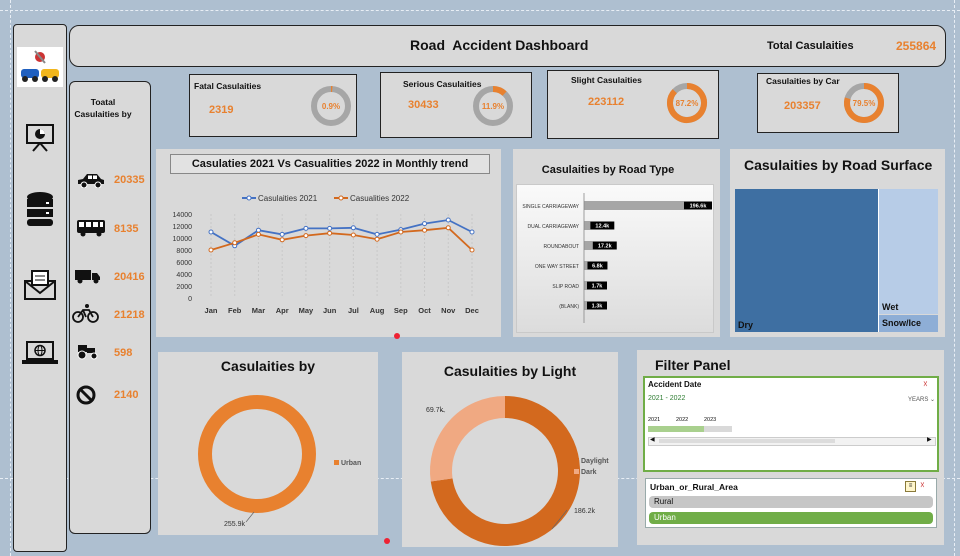 The height and width of the screenshot is (556, 960). Describe the element at coordinates (505, 471) in the screenshot. I see `donut-slice` at that location.